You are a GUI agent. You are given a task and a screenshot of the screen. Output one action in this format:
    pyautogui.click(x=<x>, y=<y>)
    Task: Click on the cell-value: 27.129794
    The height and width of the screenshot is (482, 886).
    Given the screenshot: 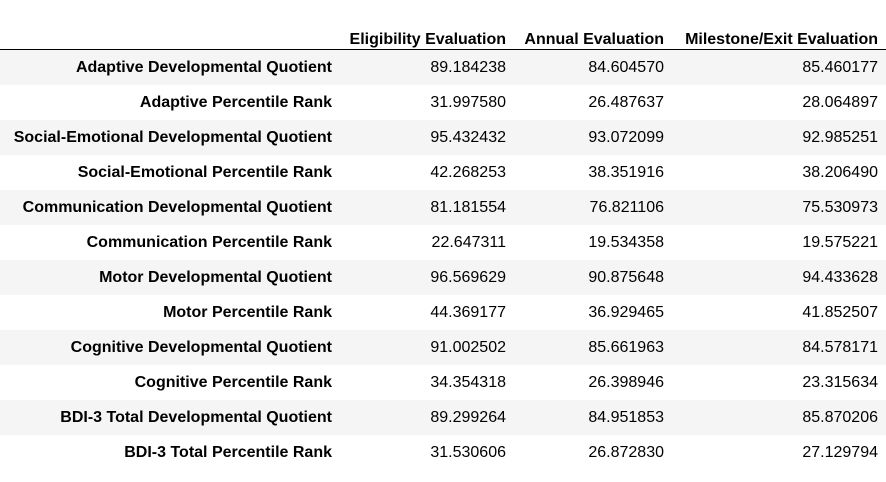 What is the action you would take?
    pyautogui.click(x=840, y=452)
    